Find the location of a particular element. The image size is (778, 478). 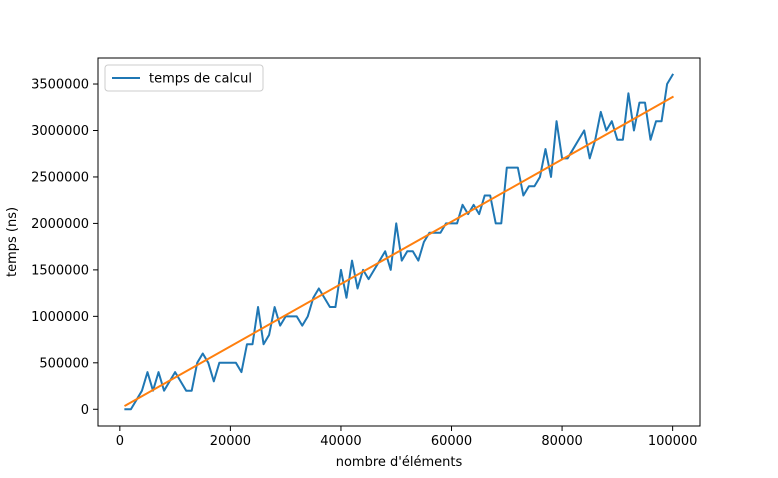

y-tick-label: 2000000 is located at coordinates (60, 224).